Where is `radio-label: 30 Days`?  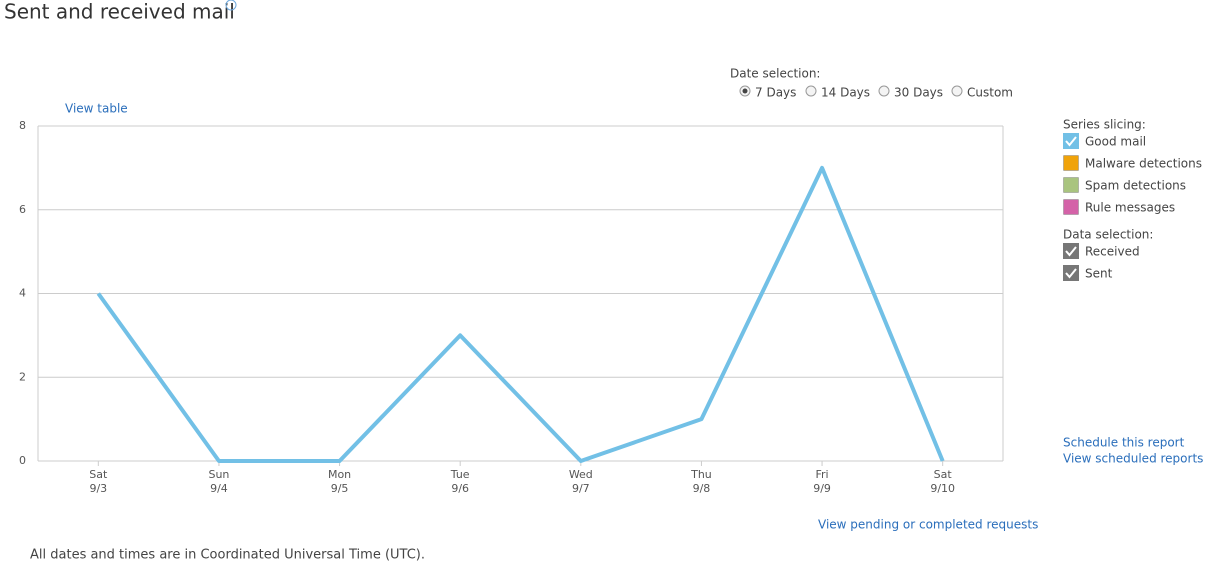 radio-label: 30 Days is located at coordinates (918, 93).